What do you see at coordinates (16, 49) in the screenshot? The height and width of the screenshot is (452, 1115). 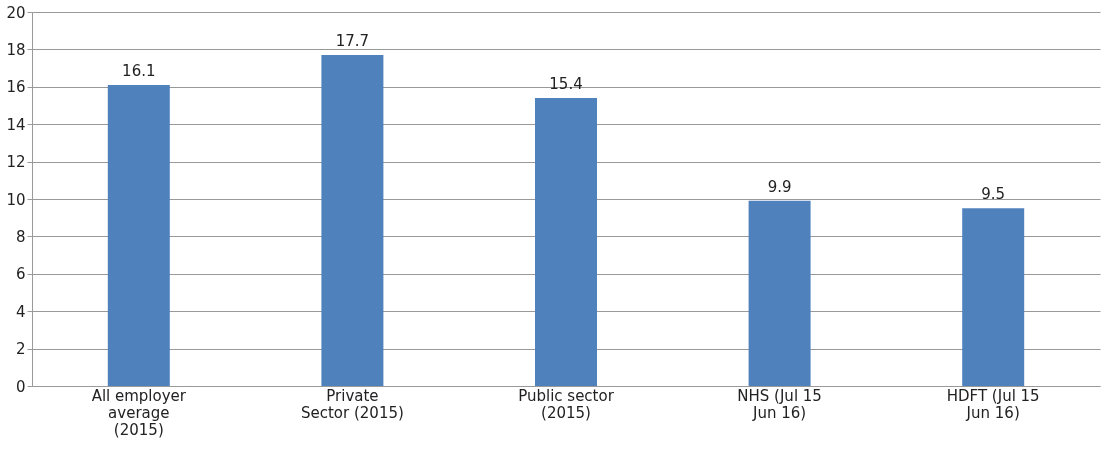 I see `y-tick-label: 18` at bounding box center [16, 49].